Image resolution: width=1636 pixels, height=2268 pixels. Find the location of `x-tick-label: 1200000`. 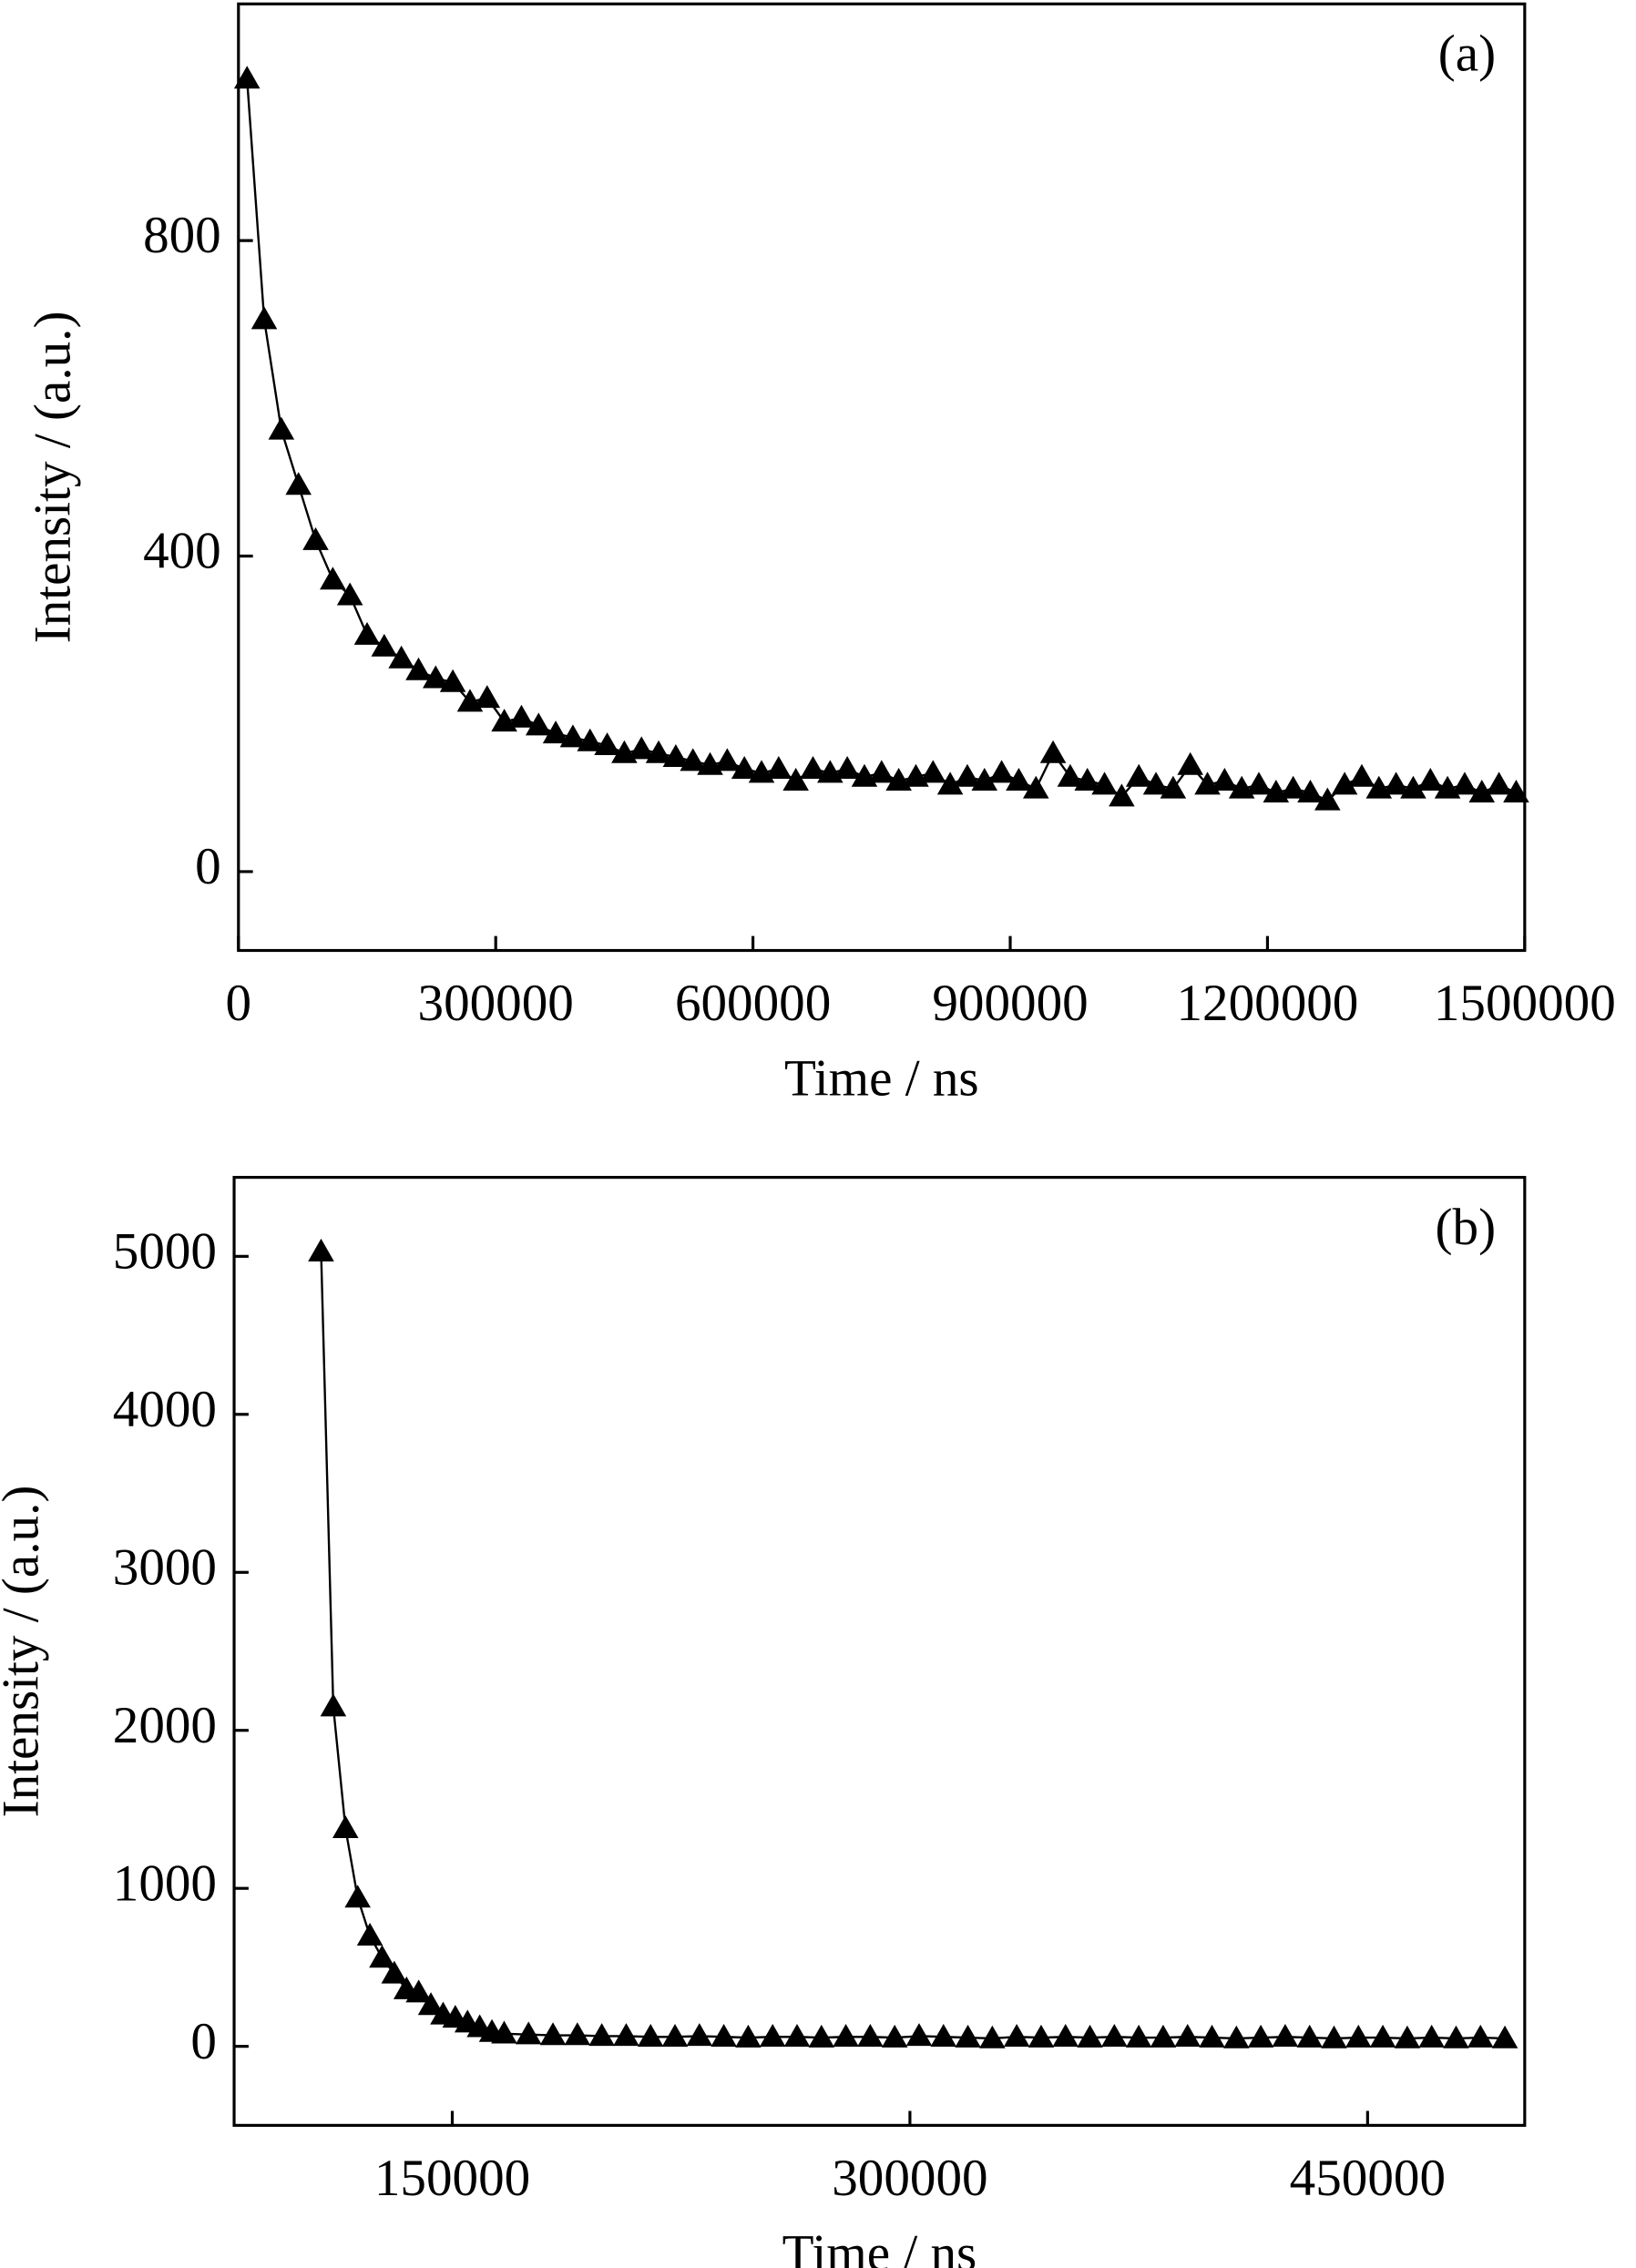

x-tick-label: 1200000 is located at coordinates (1267, 1004).